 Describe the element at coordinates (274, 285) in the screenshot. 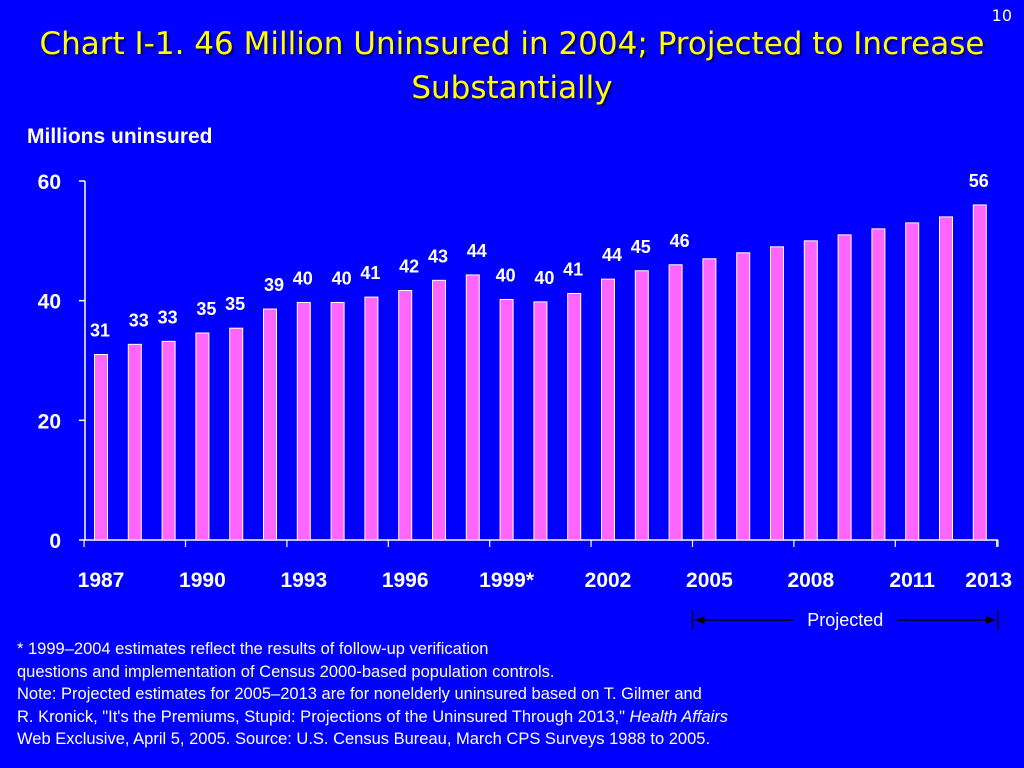

I see `data-label: 39` at that location.